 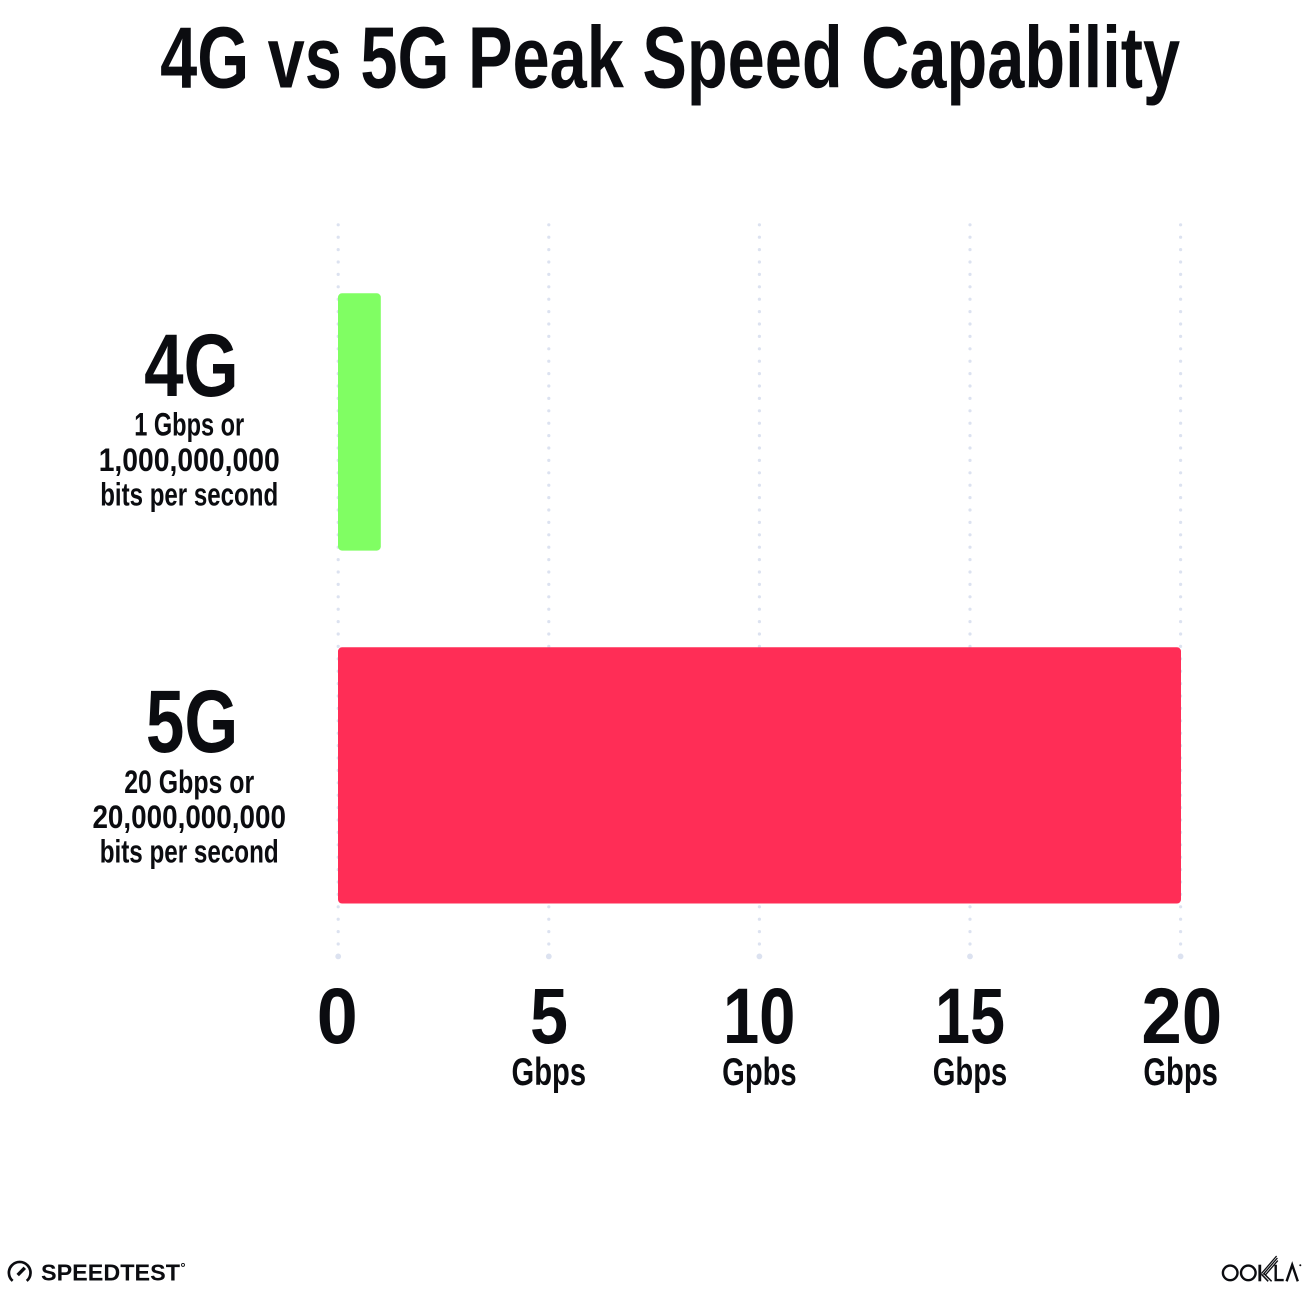 What do you see at coordinates (189, 817) in the screenshot?
I see `svg-text: 20,000,000,000` at bounding box center [189, 817].